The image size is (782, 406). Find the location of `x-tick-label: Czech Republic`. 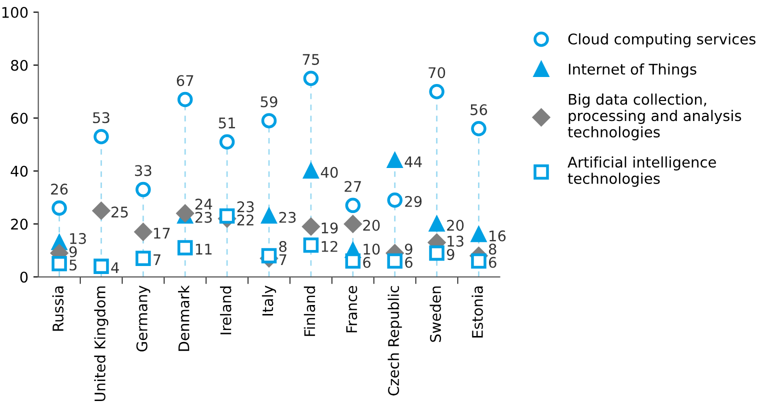

x-tick-label: Czech Republic is located at coordinates (395, 341).